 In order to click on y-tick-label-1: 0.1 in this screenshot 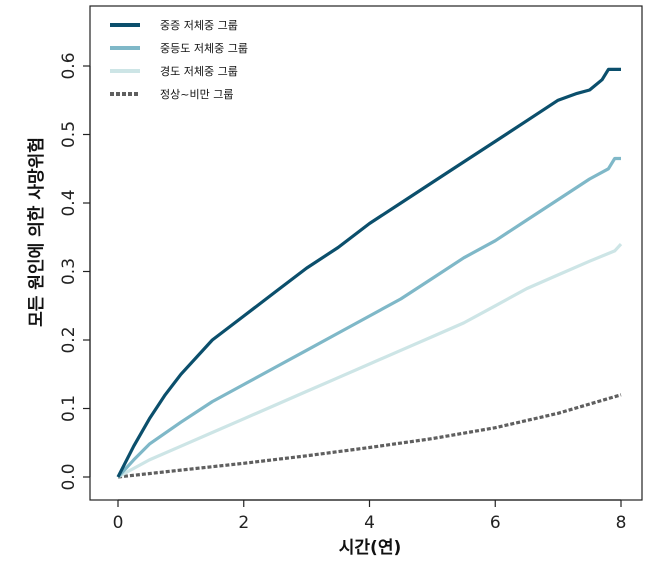, I will do `click(69, 408)`.